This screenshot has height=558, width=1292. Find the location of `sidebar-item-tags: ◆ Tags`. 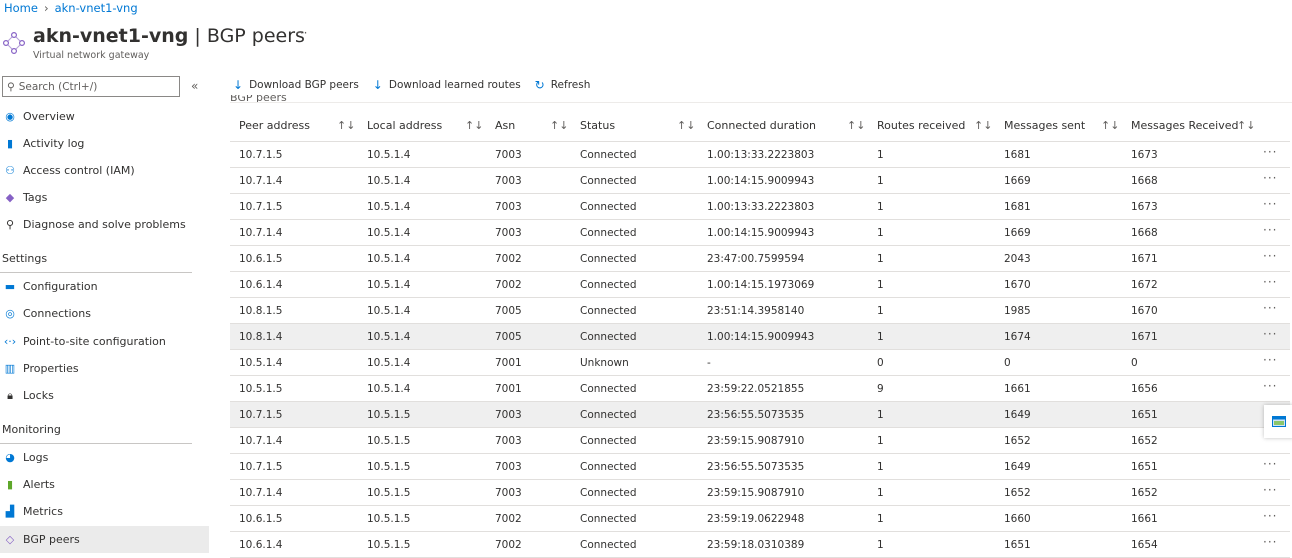

sidebar-item-tags: ◆ Tags is located at coordinates (104, 197).